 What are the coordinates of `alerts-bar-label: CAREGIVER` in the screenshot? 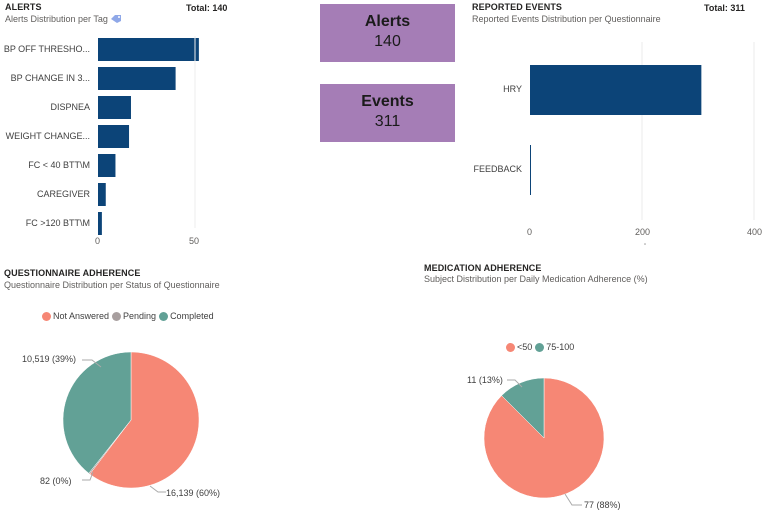 It's located at (63, 193).